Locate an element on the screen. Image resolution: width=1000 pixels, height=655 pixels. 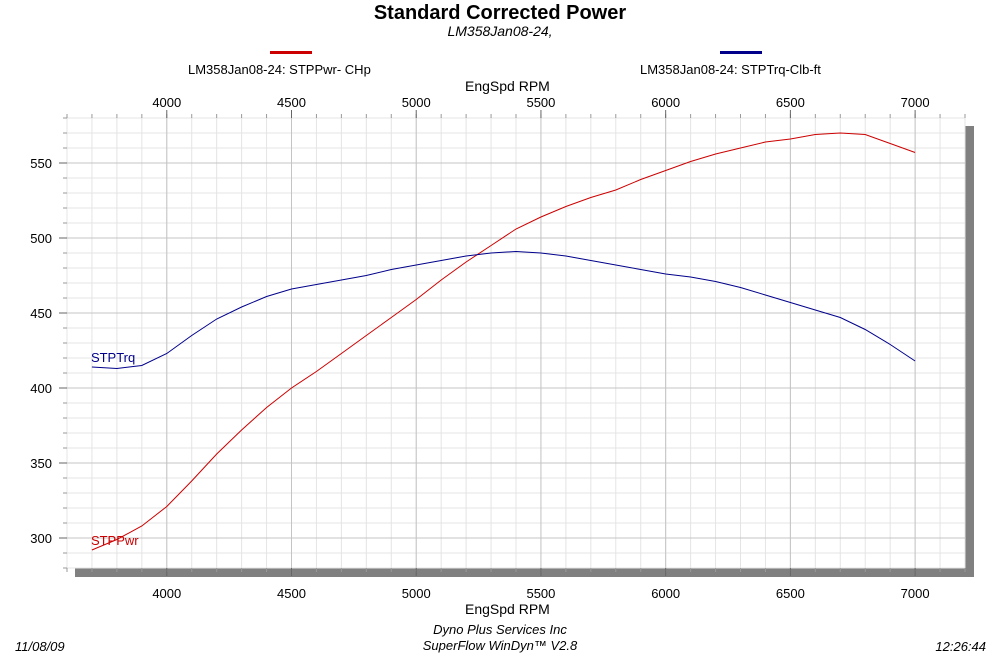
legend-label-power: LM358Jan08-24: STPPwr- CHp is located at coordinates (279, 69).